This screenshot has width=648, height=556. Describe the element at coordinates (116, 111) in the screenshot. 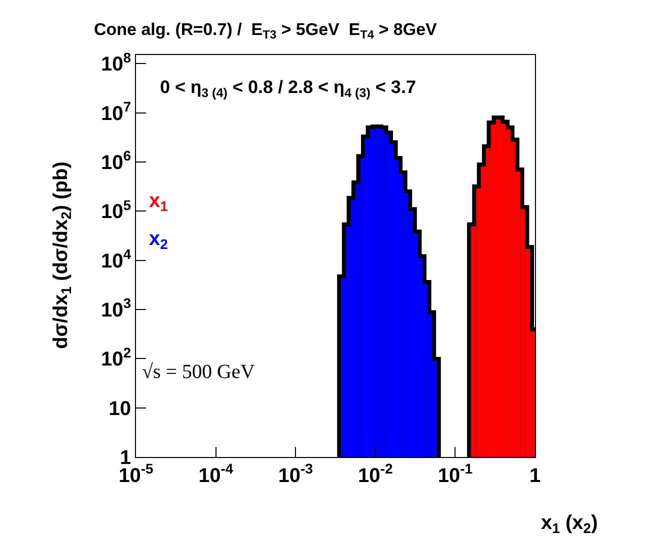

I see `y-tick-label: 10$^{7}$` at that location.